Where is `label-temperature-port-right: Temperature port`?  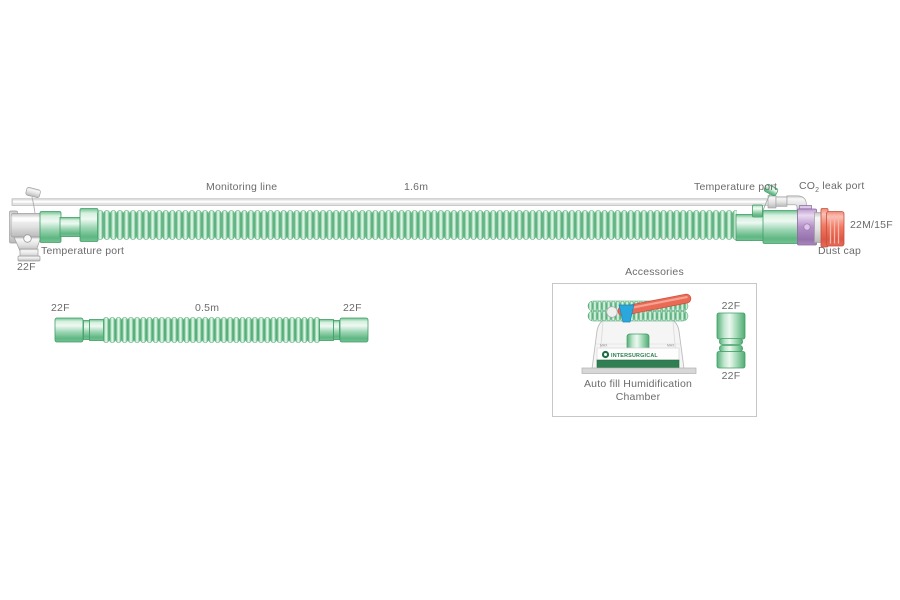 label-temperature-port-right: Temperature port is located at coordinates (736, 187).